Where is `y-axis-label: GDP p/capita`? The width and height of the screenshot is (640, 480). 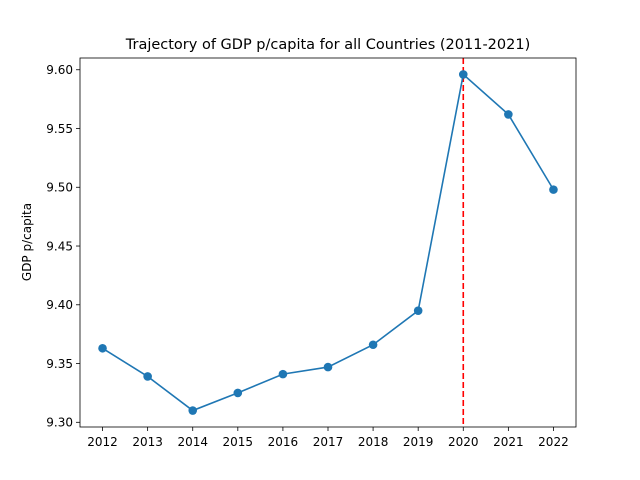
y-axis-label: GDP p/capita is located at coordinates (27, 242).